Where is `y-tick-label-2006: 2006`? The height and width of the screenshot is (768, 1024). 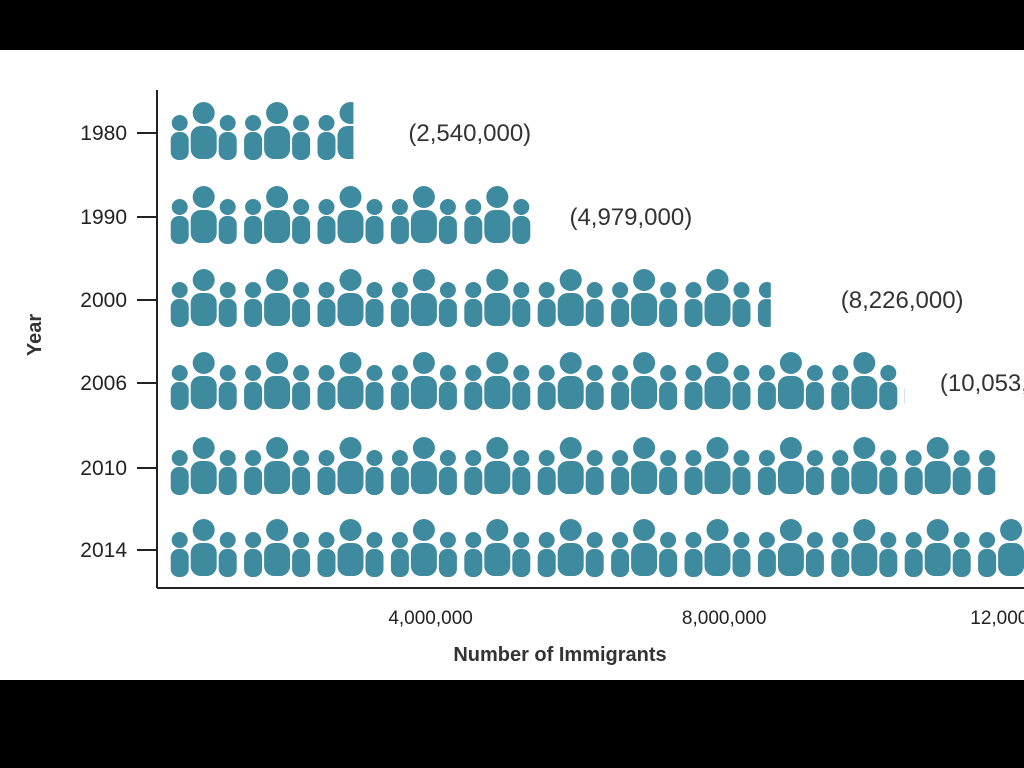
y-tick-label-2006: 2006 is located at coordinates (103, 383).